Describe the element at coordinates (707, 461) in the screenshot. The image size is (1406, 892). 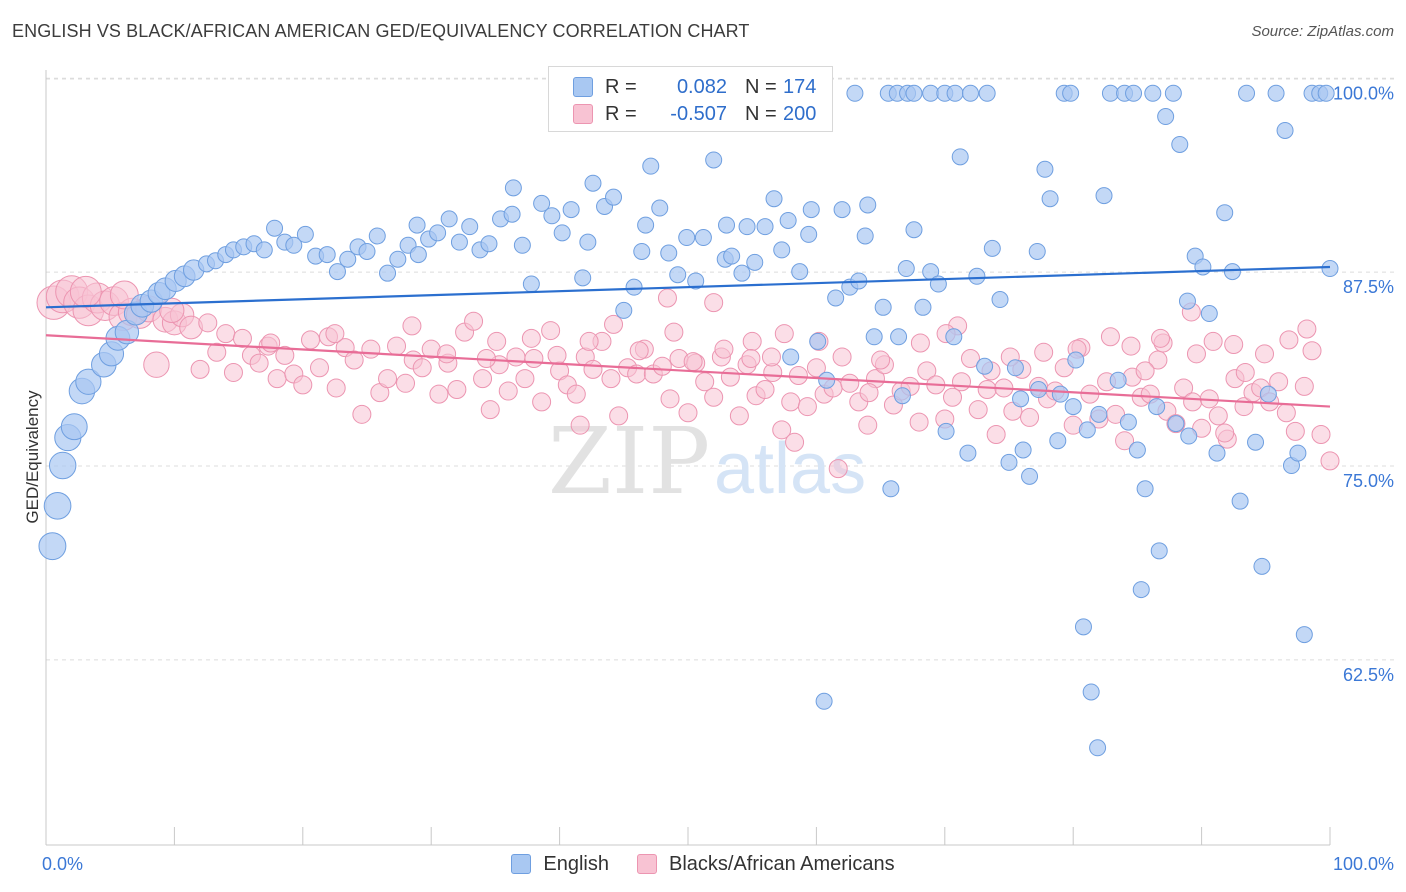
I see `watermark: ZIP atlas` at that location.